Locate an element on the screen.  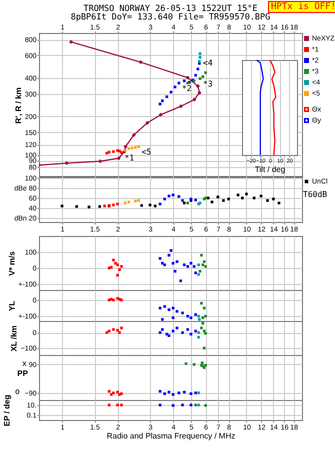
annotation: *1 is located at coordinates (129, 158).